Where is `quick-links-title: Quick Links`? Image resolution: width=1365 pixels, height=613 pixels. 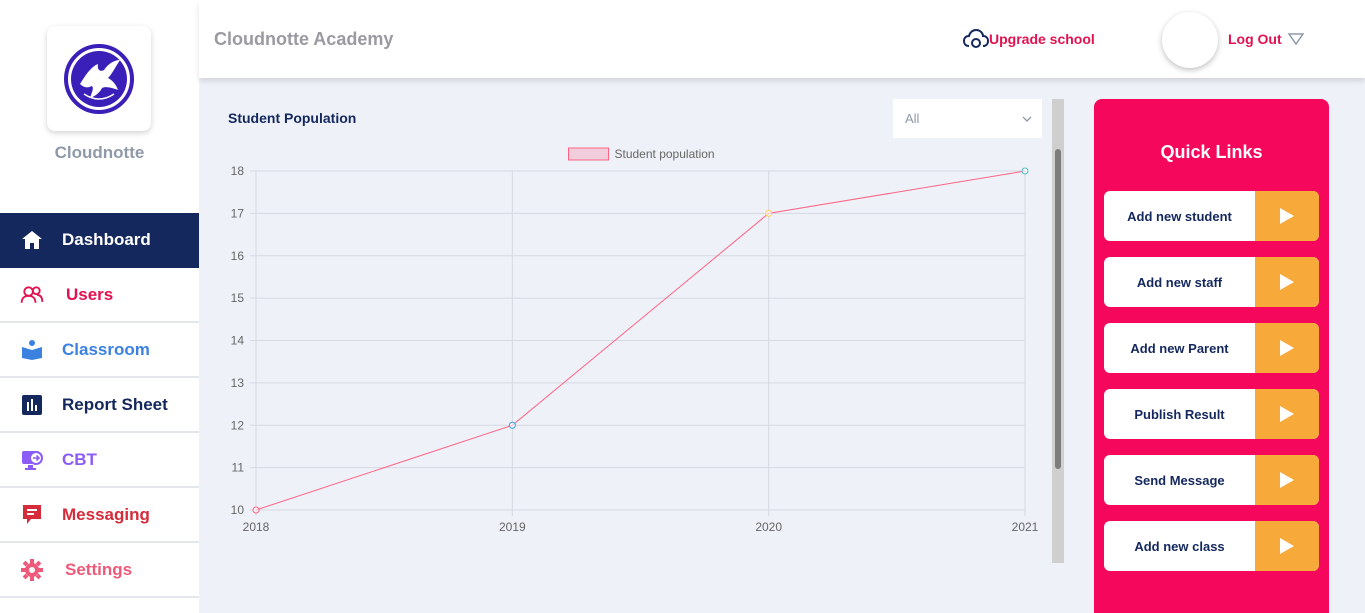
quick-links-title: Quick Links is located at coordinates (1211, 152).